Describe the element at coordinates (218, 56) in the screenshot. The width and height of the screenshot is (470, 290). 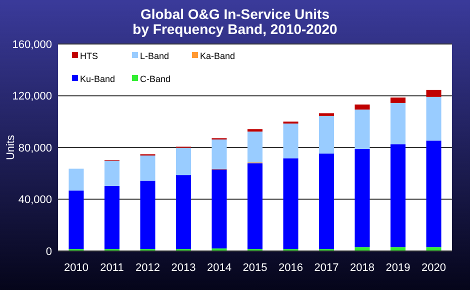
I see `legend-label: Ka-Band` at that location.